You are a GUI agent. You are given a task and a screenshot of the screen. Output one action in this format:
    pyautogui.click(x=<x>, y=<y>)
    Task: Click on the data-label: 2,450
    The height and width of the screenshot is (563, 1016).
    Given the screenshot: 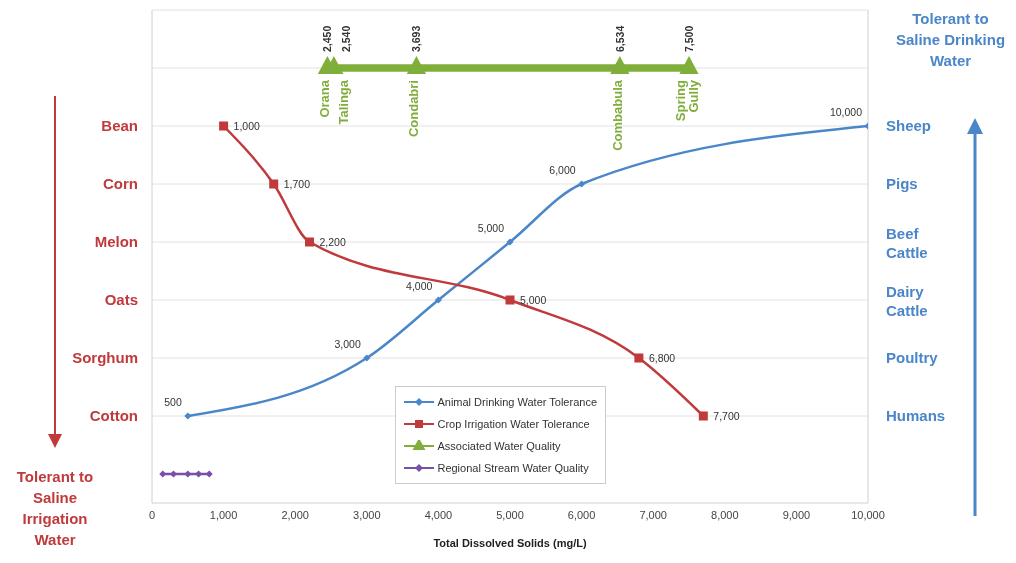 What is the action you would take?
    pyautogui.click(x=327, y=38)
    